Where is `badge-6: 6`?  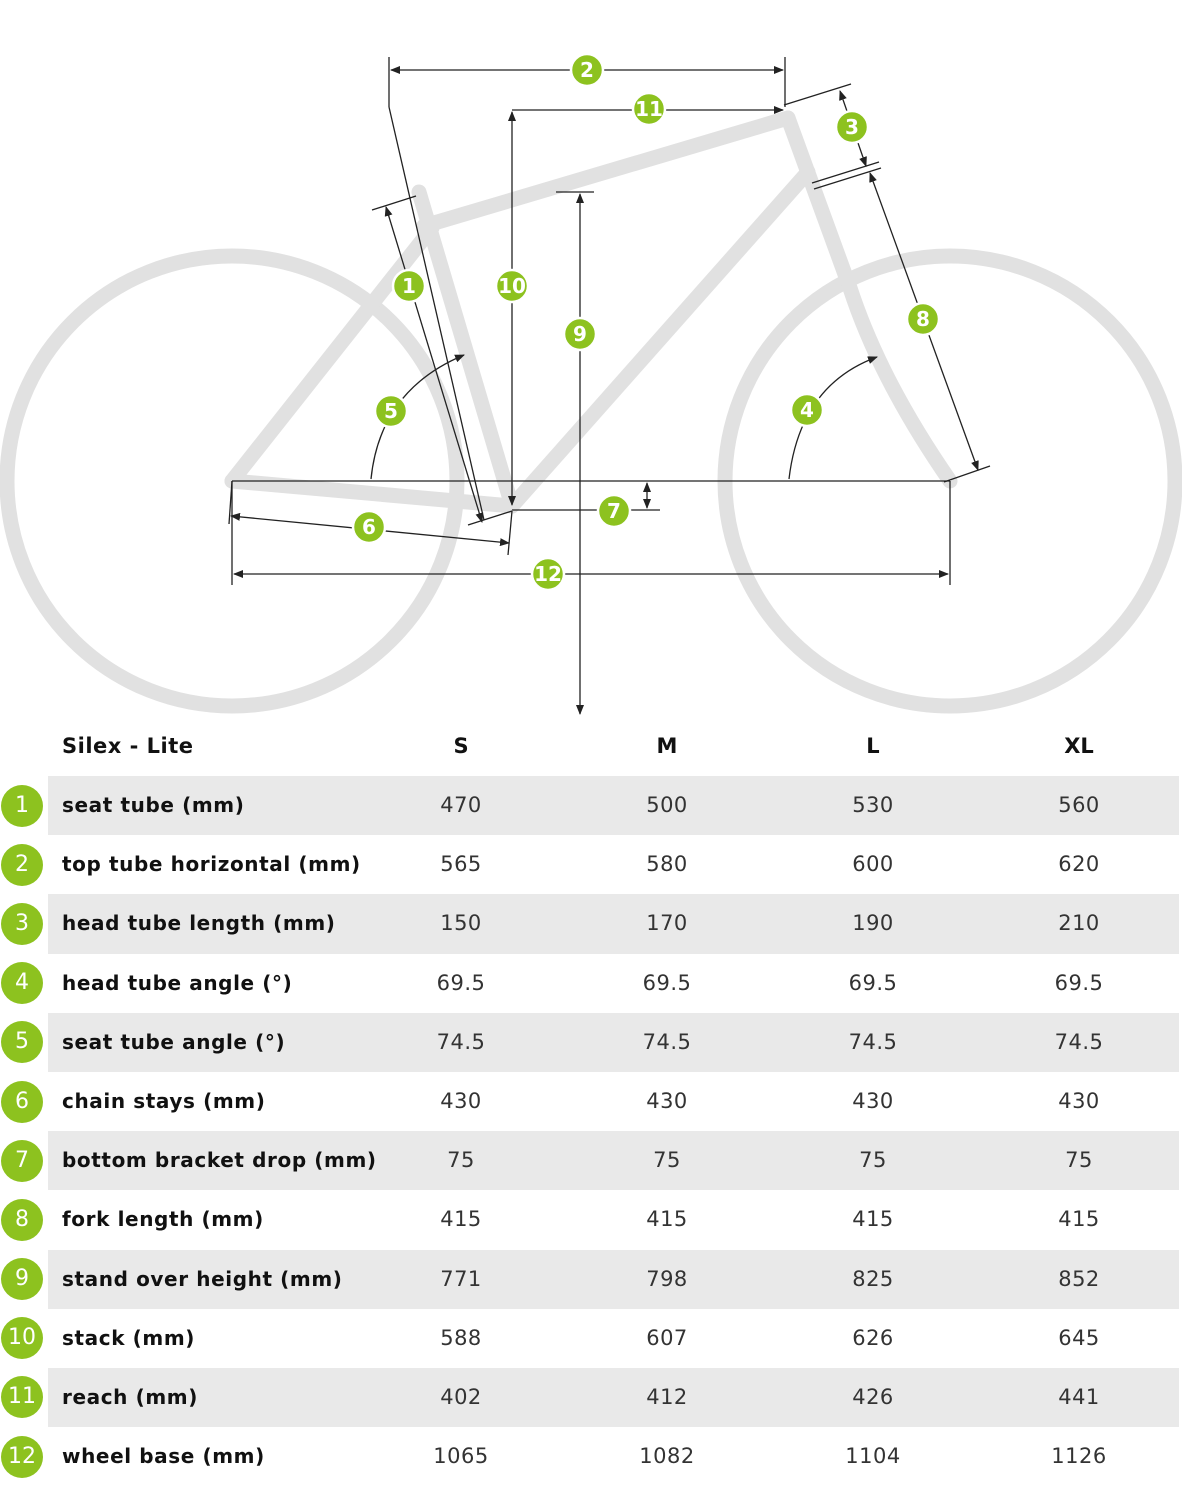 badge-6: 6 is located at coordinates (369, 527).